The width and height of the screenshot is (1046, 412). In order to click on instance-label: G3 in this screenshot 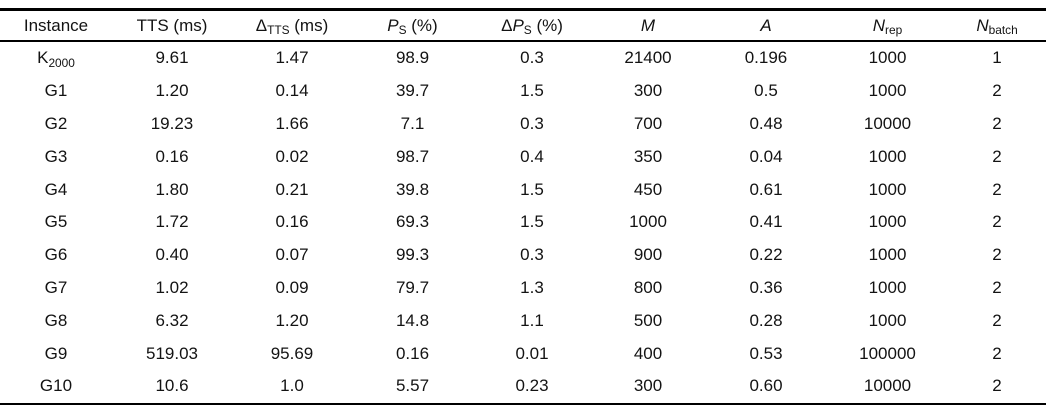, I will do `click(56, 156)`.